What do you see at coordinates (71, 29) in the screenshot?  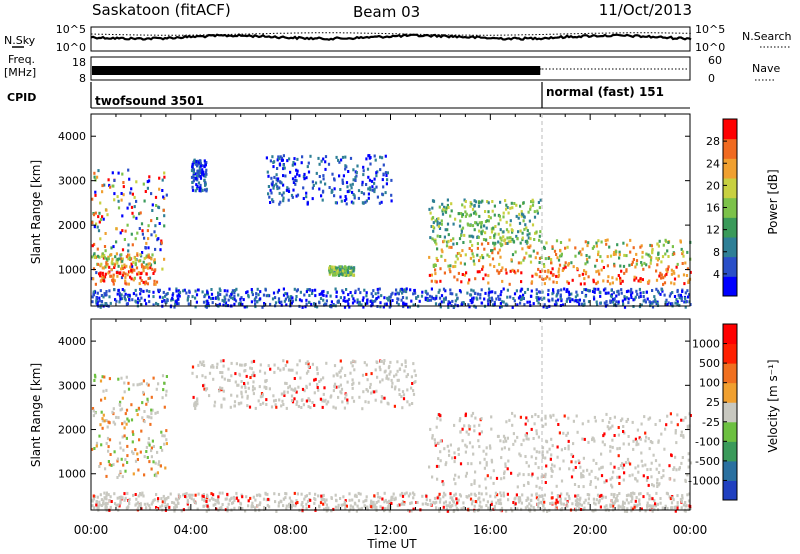 I see `noise-left-tick-top: 10^5` at bounding box center [71, 29].